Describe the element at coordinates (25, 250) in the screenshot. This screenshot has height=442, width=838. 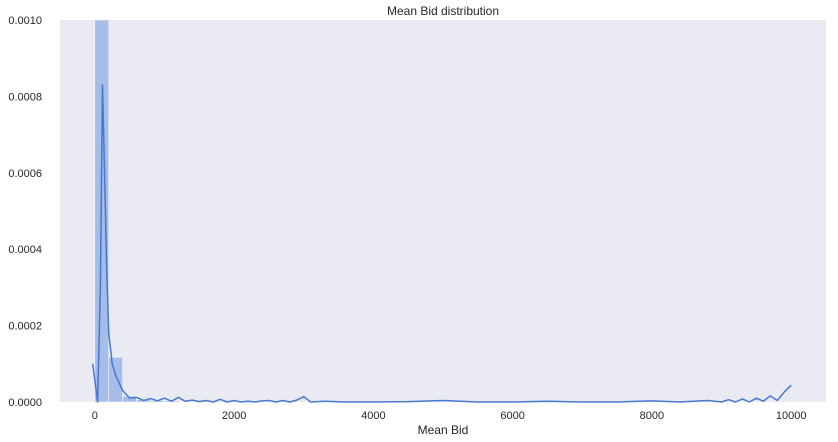
I see `y-tick-label-2: 0.0004` at that location.